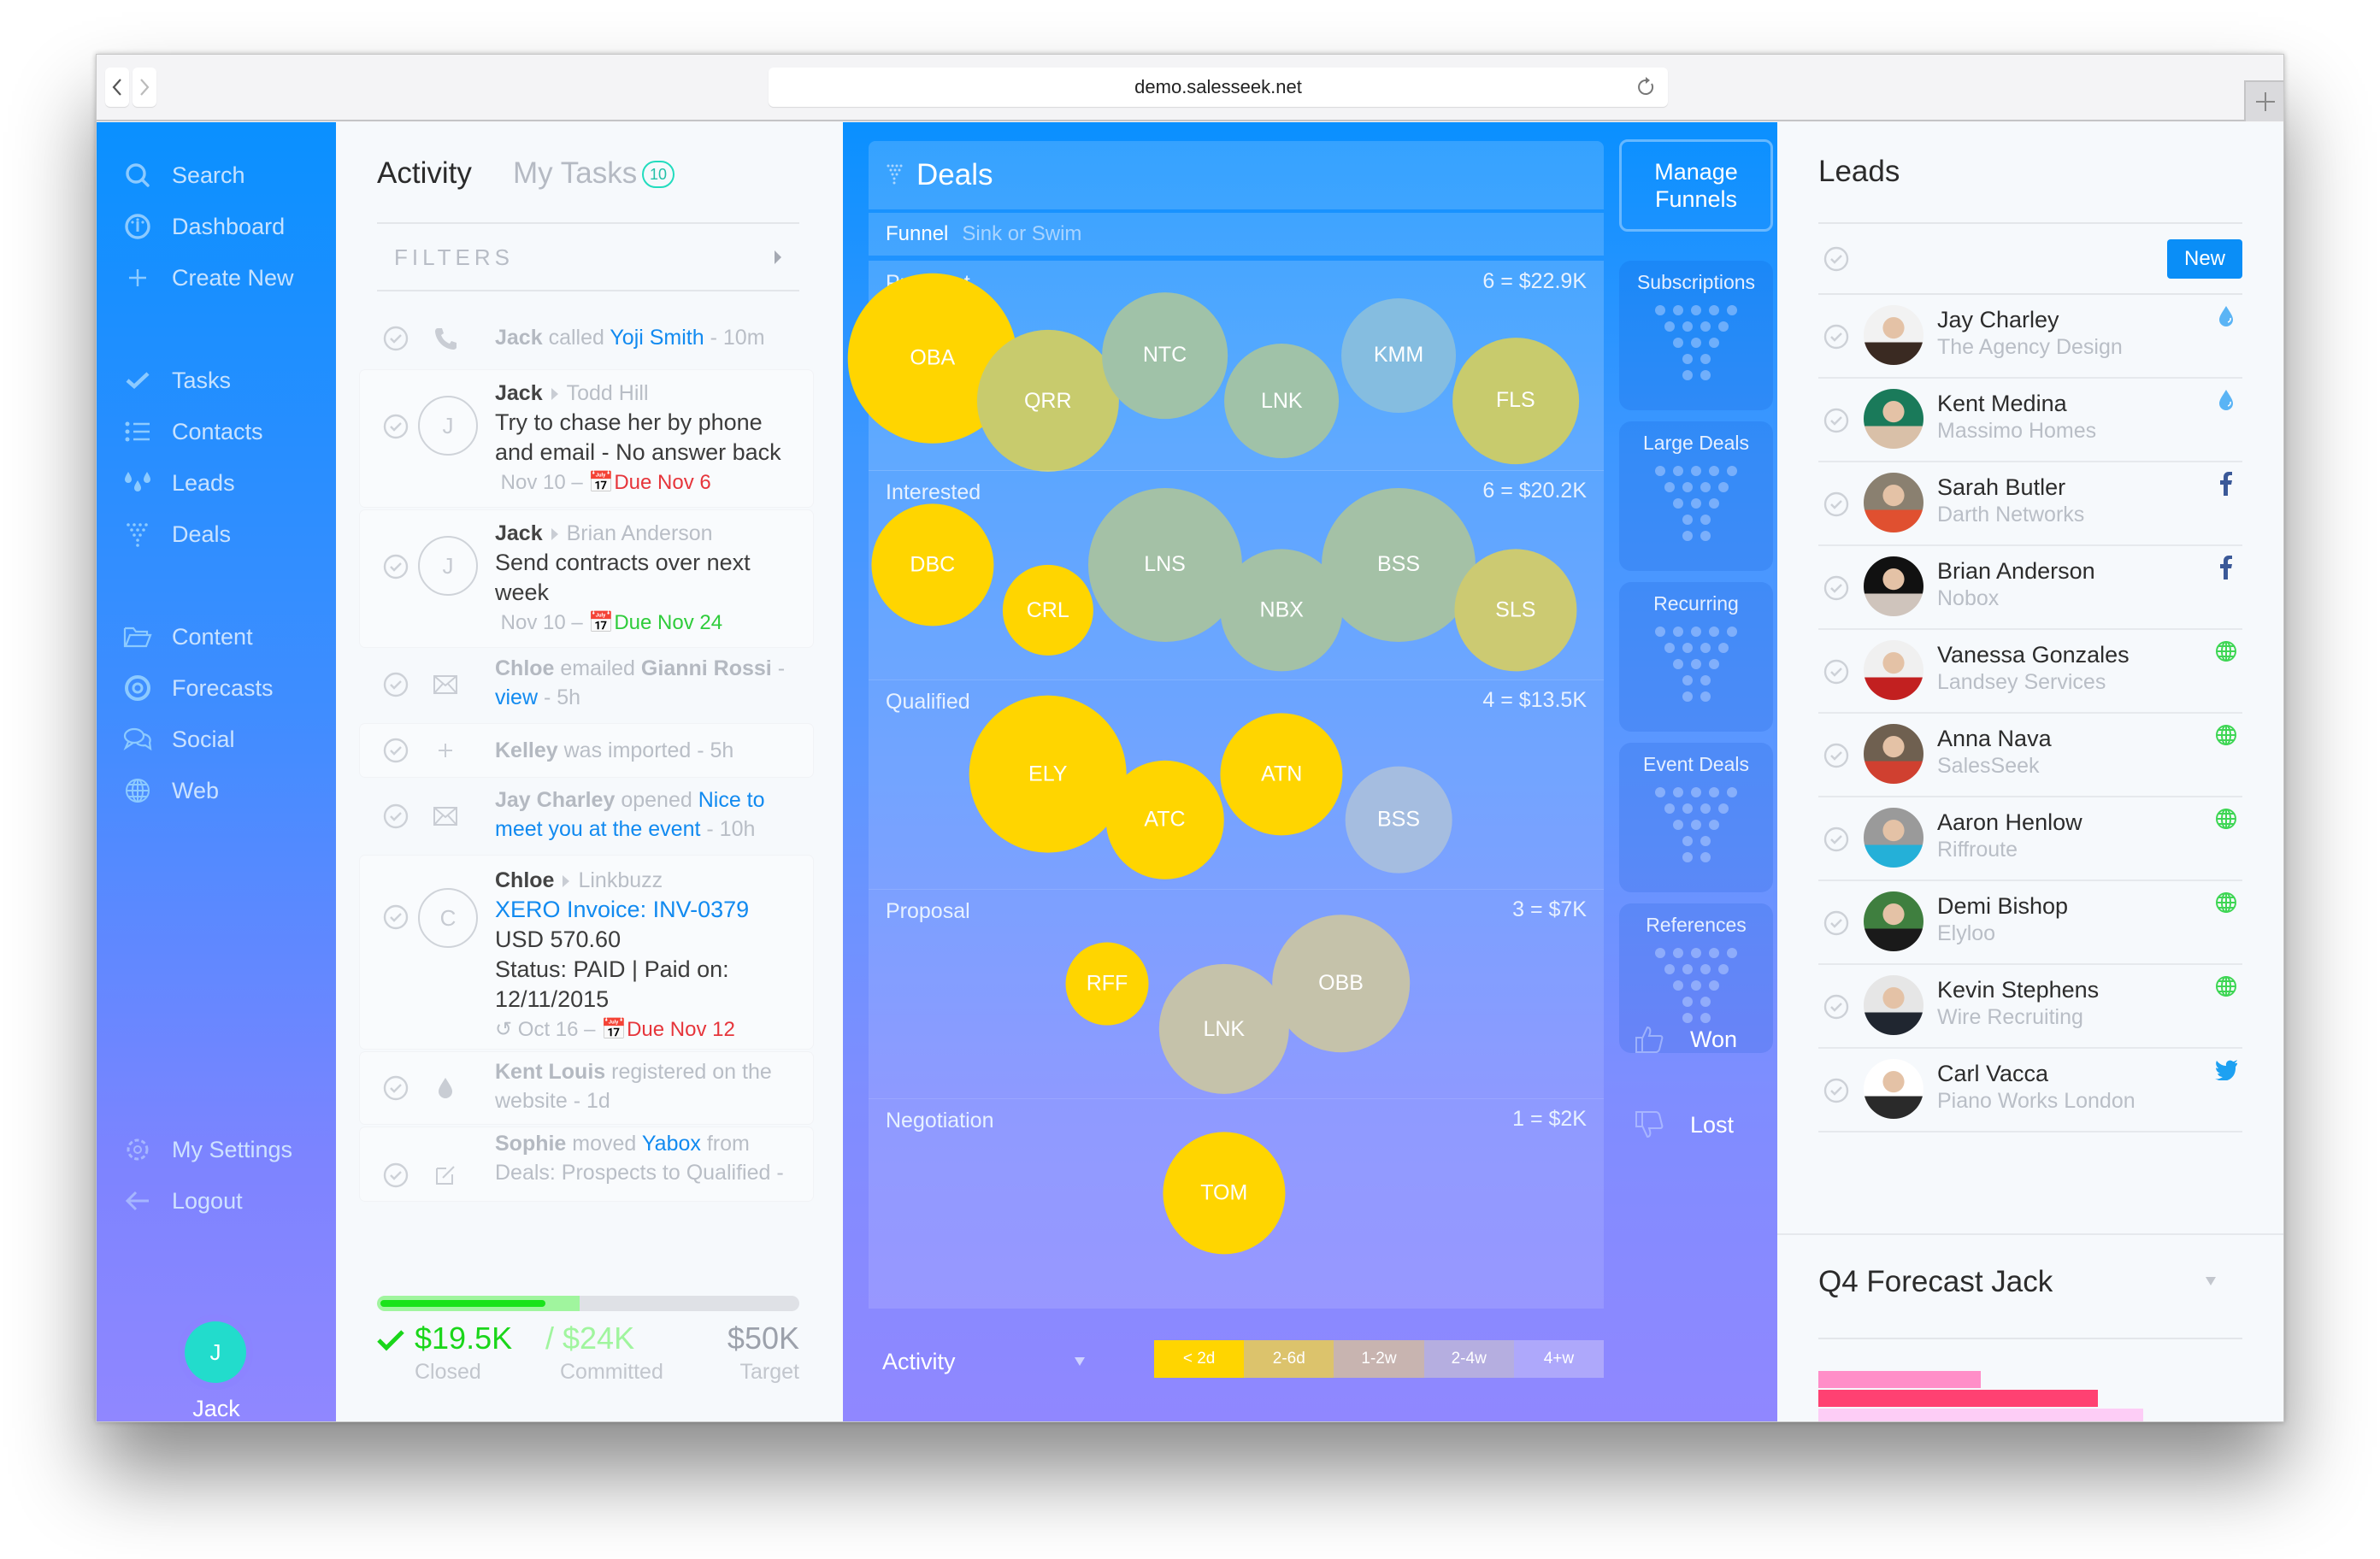 This screenshot has width=2380, height=1559. What do you see at coordinates (1049, 774) in the screenshot?
I see `deal-bubble: ELY` at bounding box center [1049, 774].